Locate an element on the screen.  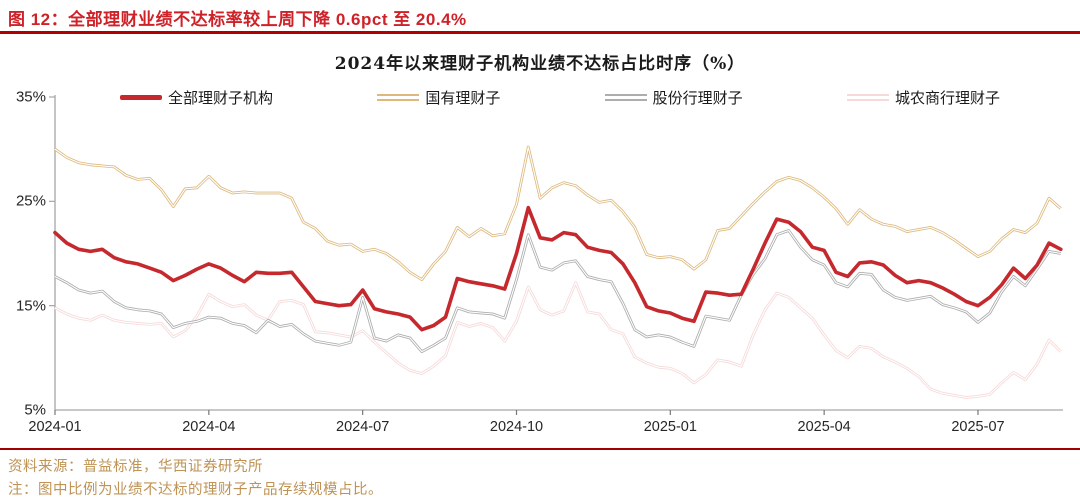
legend-label: 国有理财子 is located at coordinates (463, 98).